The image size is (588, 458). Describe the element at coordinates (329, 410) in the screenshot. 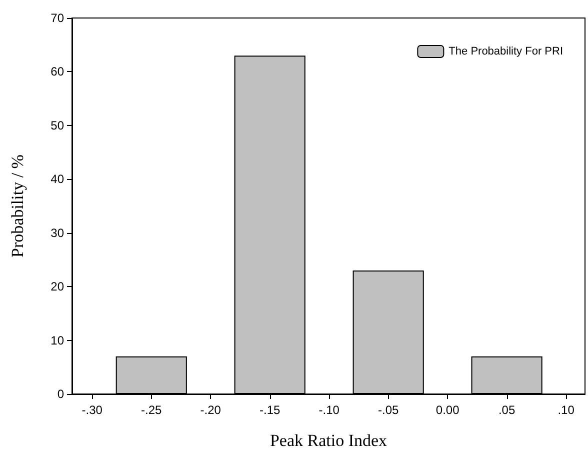

I see `x-tick-label: -.10` at that location.